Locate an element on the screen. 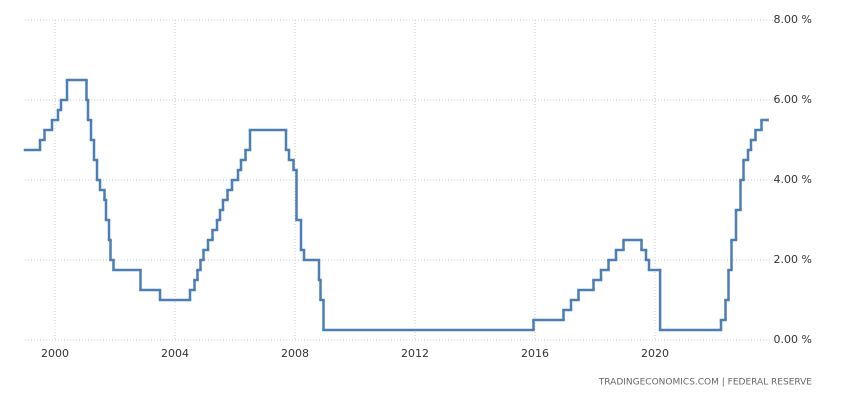 The image size is (850, 400). x-tick-label: 2004 is located at coordinates (175, 353).